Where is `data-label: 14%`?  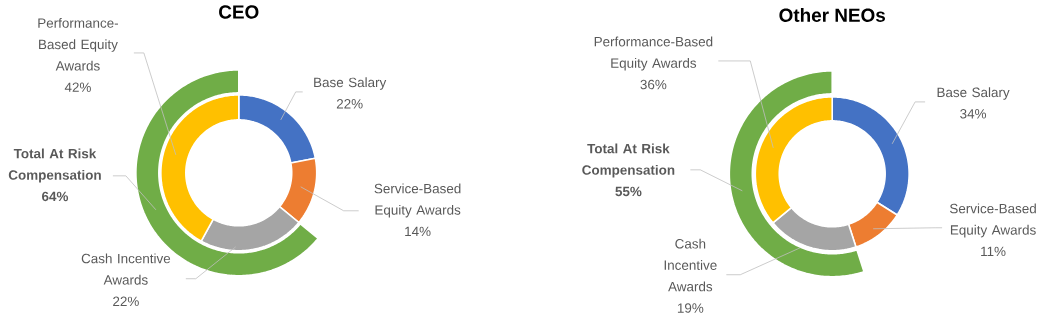 data-label: 14% is located at coordinates (418, 231).